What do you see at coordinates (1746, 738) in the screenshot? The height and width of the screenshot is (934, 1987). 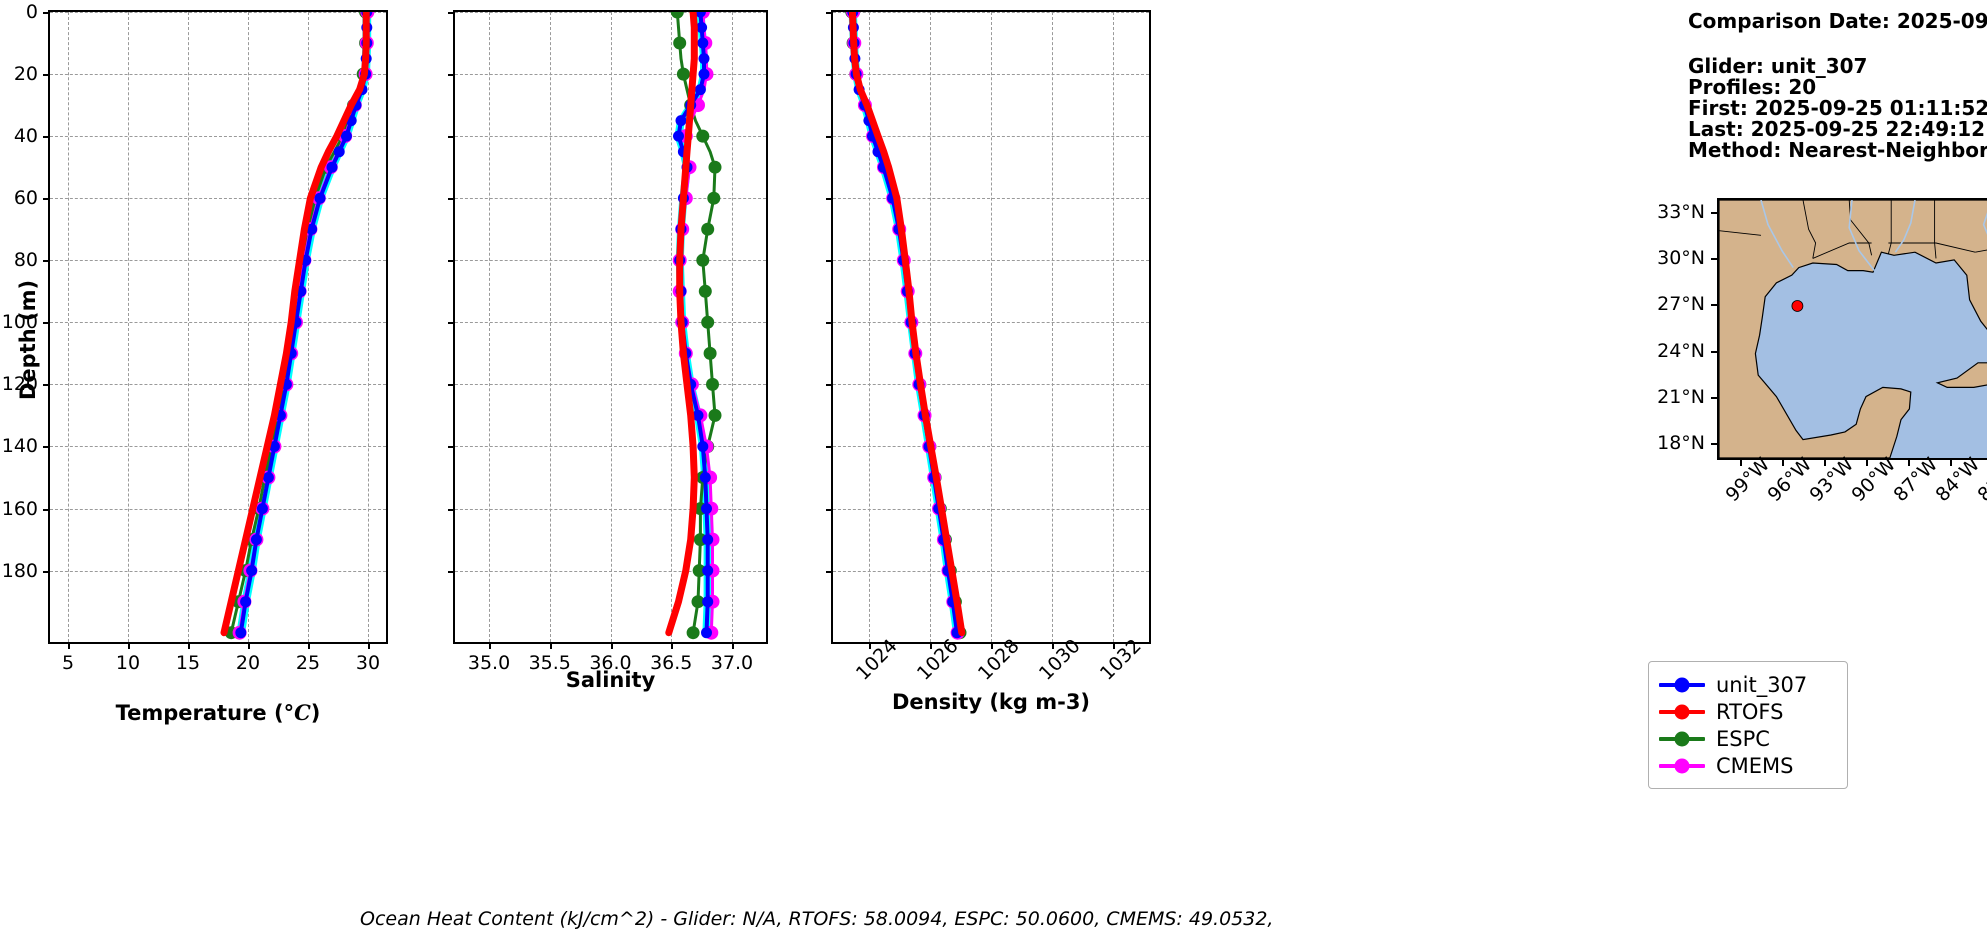 I see `legend-item-espc: ESPC` at bounding box center [1746, 738].